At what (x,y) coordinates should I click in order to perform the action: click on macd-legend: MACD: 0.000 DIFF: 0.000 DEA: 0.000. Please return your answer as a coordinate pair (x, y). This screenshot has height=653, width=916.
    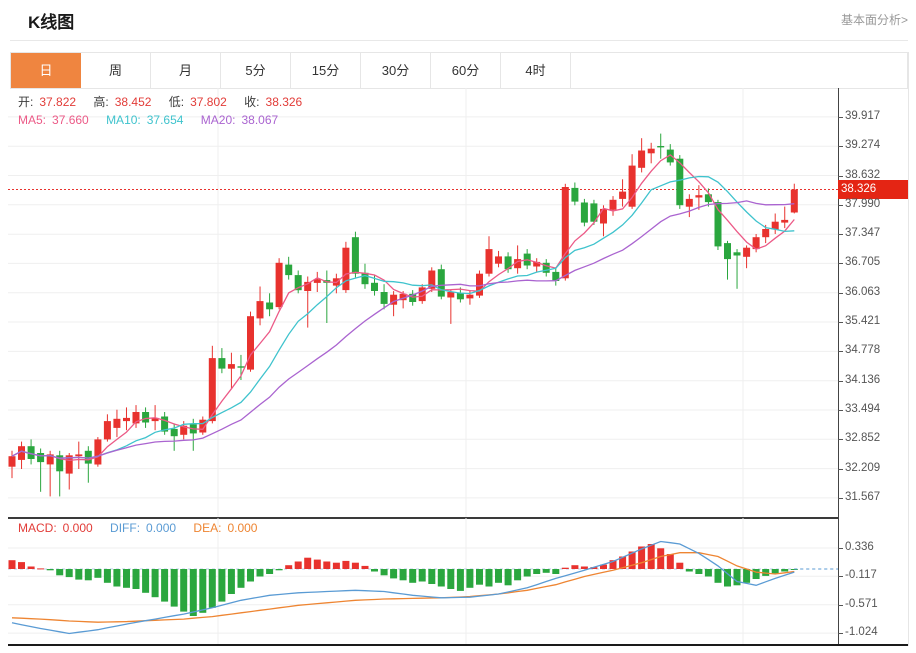
    Looking at the image, I should click on (140, 528).